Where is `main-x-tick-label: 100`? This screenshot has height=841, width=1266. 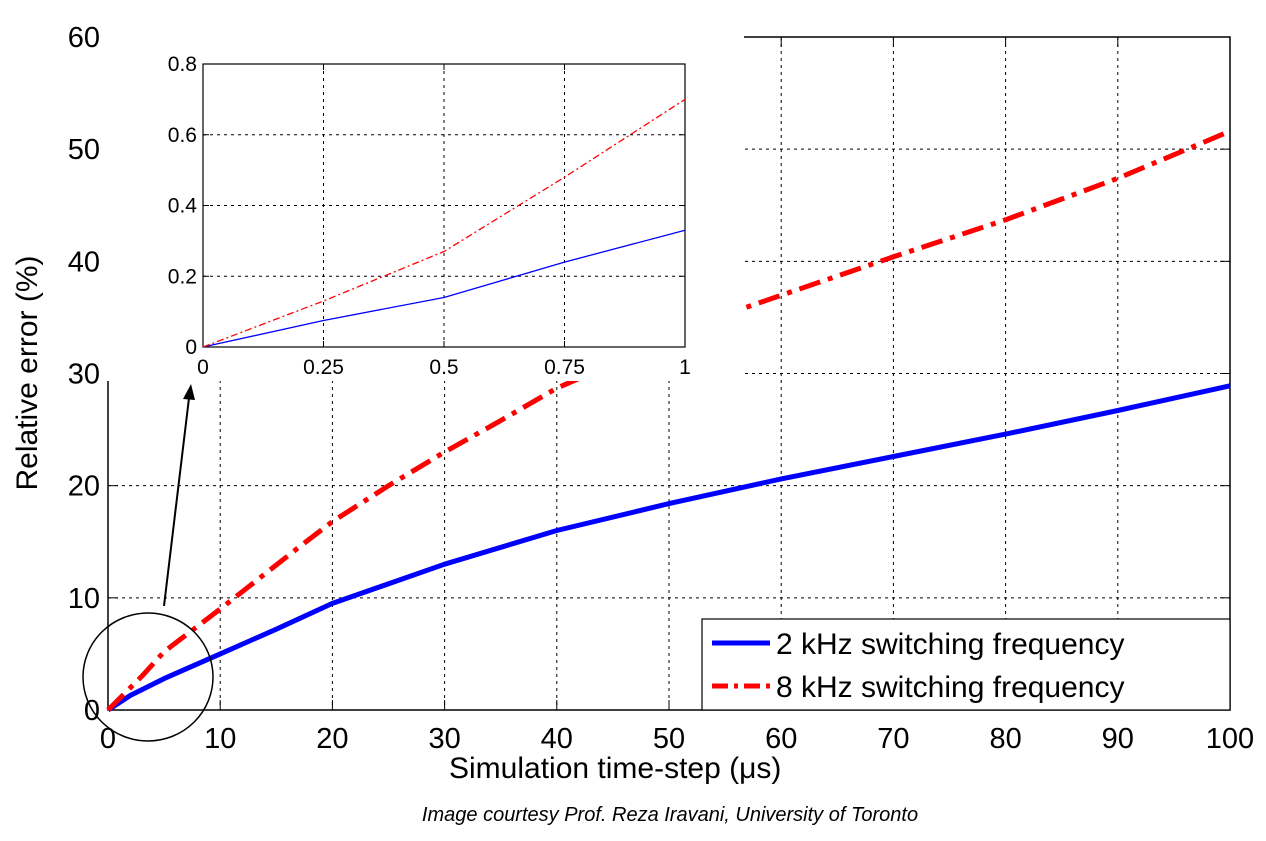 main-x-tick-label: 100 is located at coordinates (1230, 739).